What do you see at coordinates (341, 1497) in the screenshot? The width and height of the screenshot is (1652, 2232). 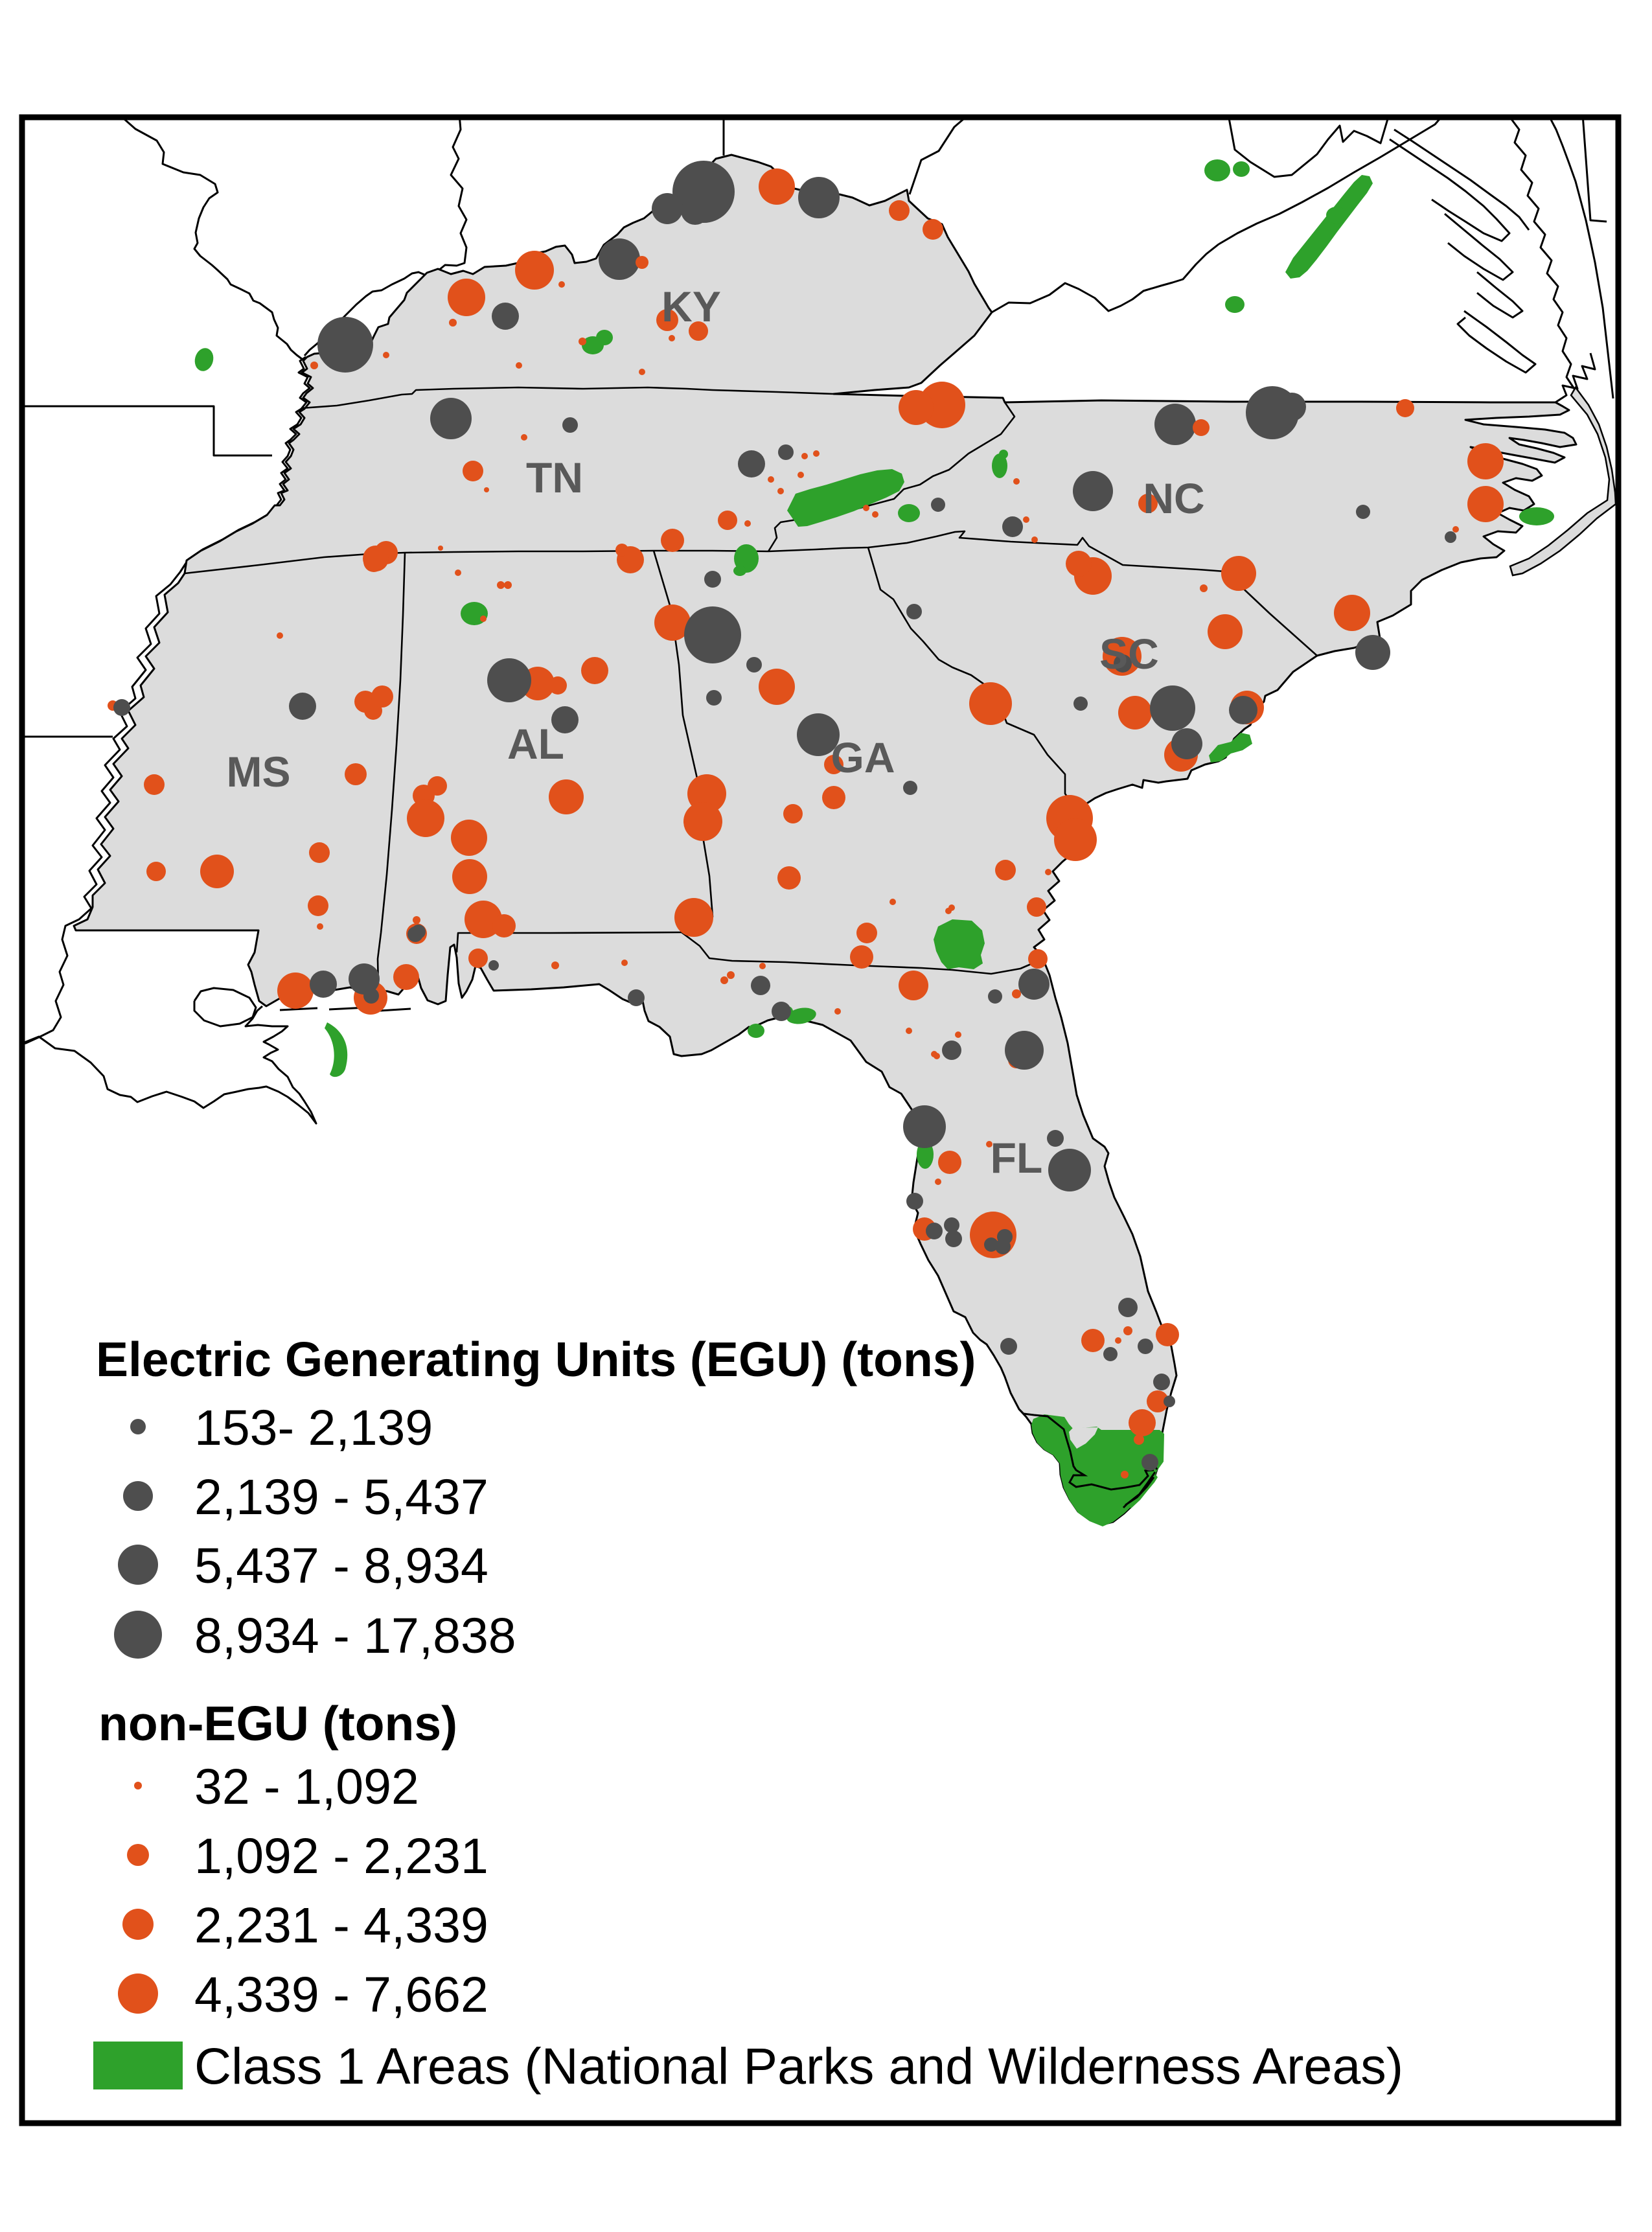 I see `svg-text: 2,139 - 5,437` at bounding box center [341, 1497].